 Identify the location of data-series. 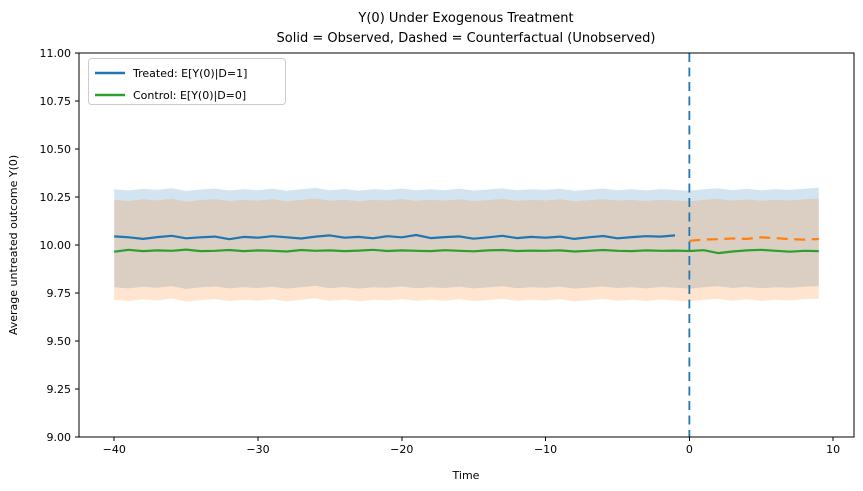
(466, 244).